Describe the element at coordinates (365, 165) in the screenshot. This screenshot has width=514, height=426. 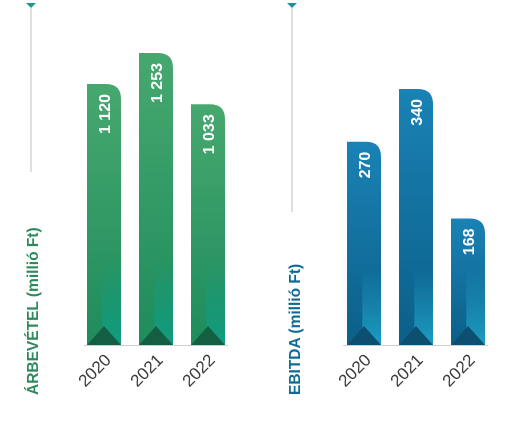
I see `ebitda-value-label-2020: 270` at that location.